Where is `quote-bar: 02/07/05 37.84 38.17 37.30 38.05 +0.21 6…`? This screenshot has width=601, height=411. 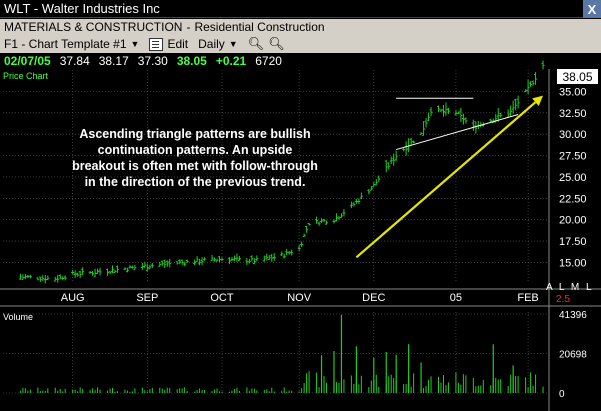
quote-bar: 02/07/05 37.84 38.17 37.30 38.05 +0.21 6… is located at coordinates (300, 61).